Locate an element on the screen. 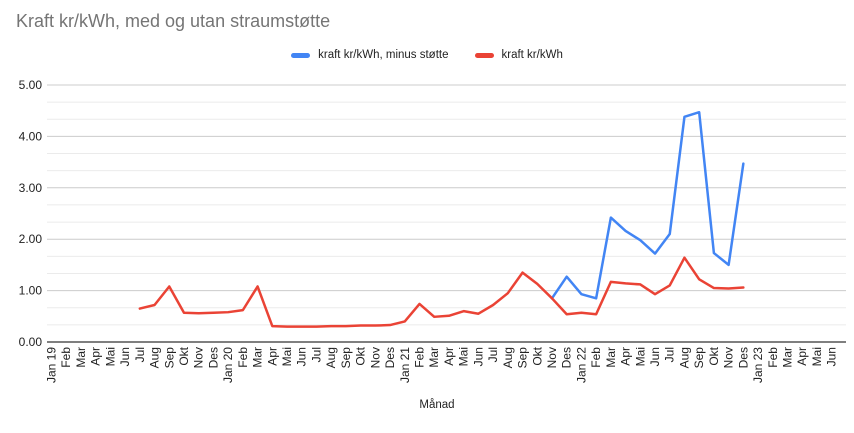 The height and width of the screenshot is (433, 854). legend: kraft kr/kWh, minus støtte kraft kr/kWh is located at coordinates (427, 55).